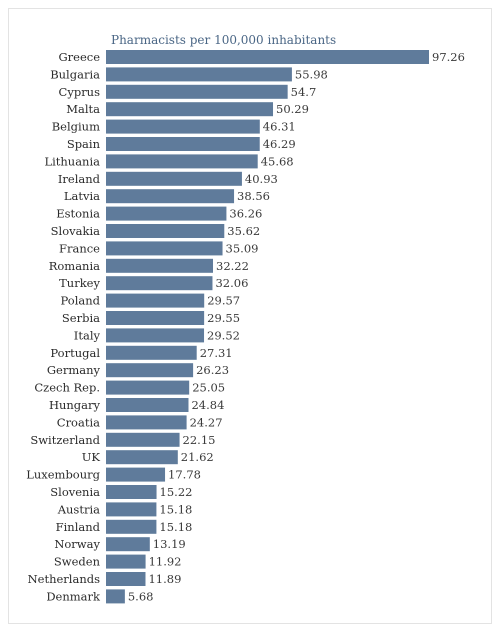  I want to click on category-label: Denmark, so click(73, 596).